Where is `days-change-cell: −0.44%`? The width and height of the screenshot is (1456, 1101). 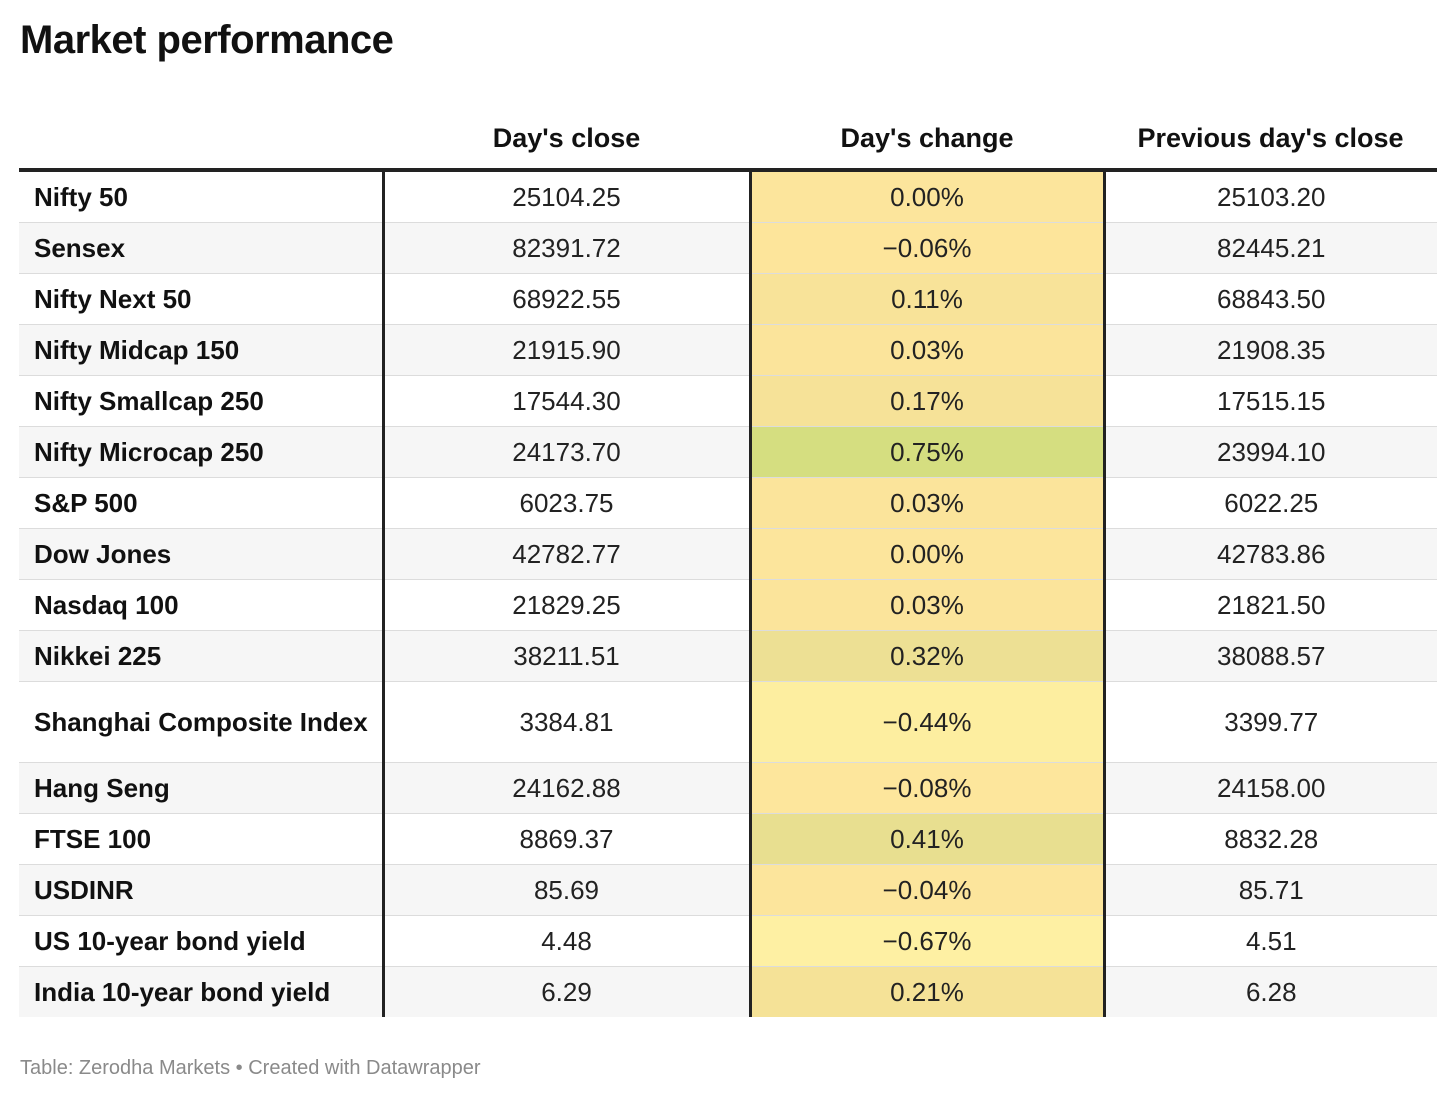 days-change-cell: −0.44% is located at coordinates (928, 722).